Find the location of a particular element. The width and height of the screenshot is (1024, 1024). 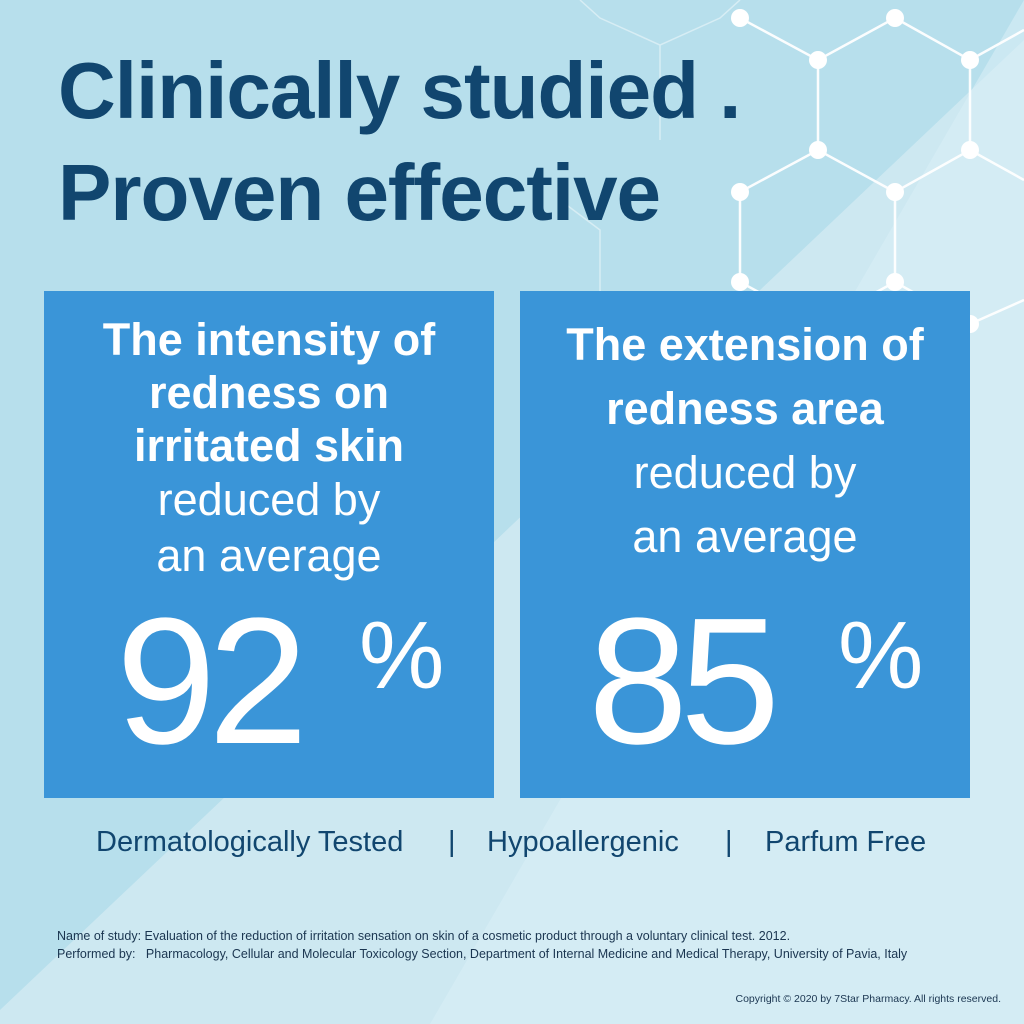

card-bold-line: irritated skin is located at coordinates (269, 445).